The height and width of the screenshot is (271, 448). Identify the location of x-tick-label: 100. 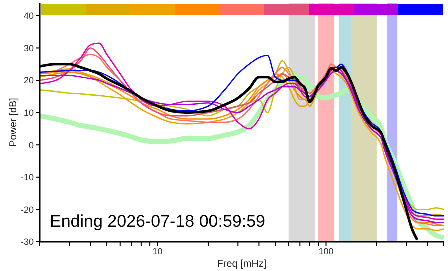
(326, 251).